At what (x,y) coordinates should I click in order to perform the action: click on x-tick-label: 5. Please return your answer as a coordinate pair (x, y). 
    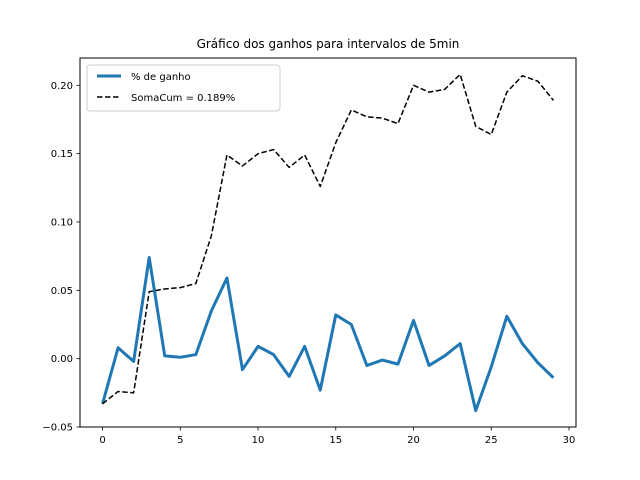
    Looking at the image, I should click on (180, 440).